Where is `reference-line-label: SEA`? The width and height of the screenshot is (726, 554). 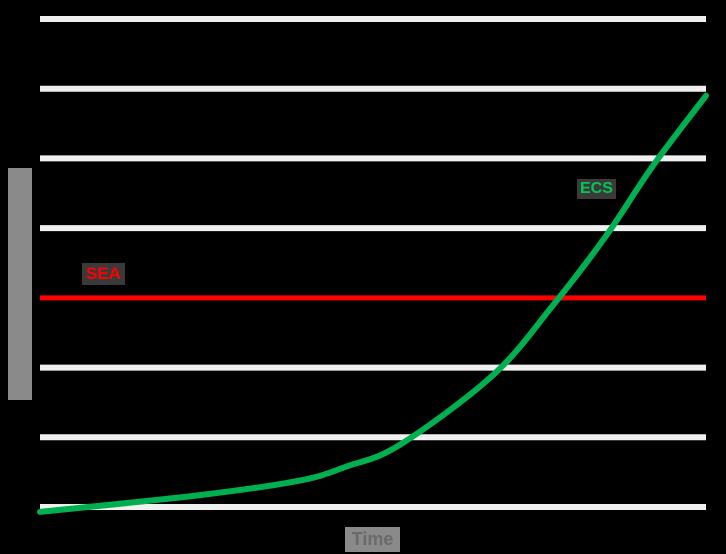 reference-line-label: SEA is located at coordinates (103, 274).